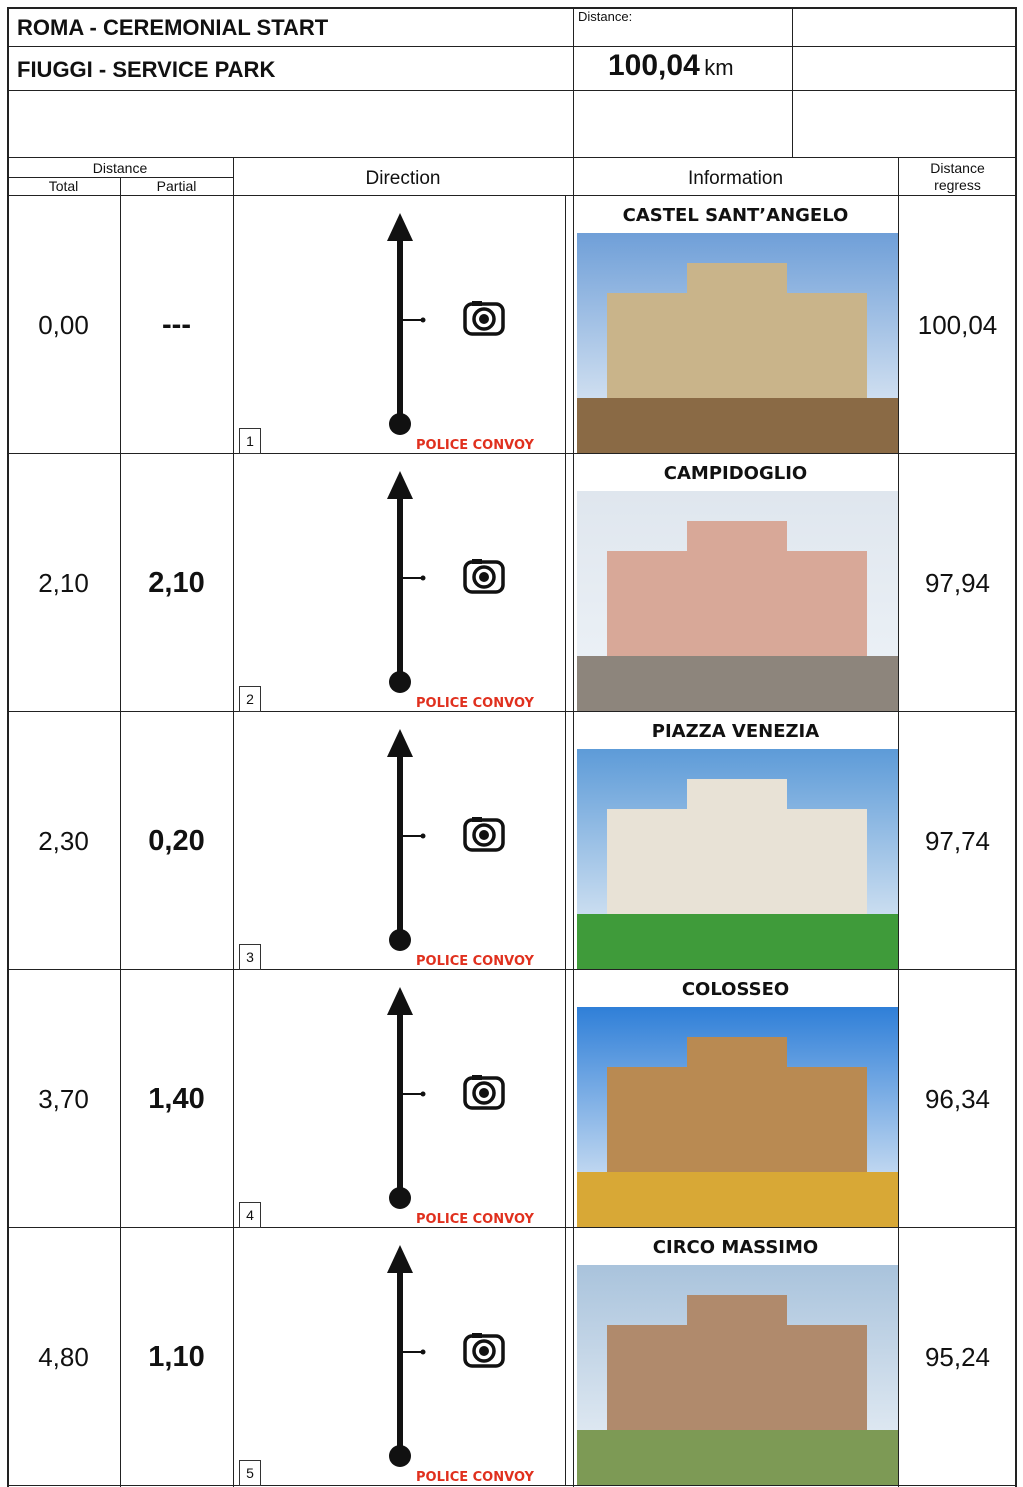  Describe the element at coordinates (735, 989) in the screenshot. I see `place-name: COLOSSEO` at that location.